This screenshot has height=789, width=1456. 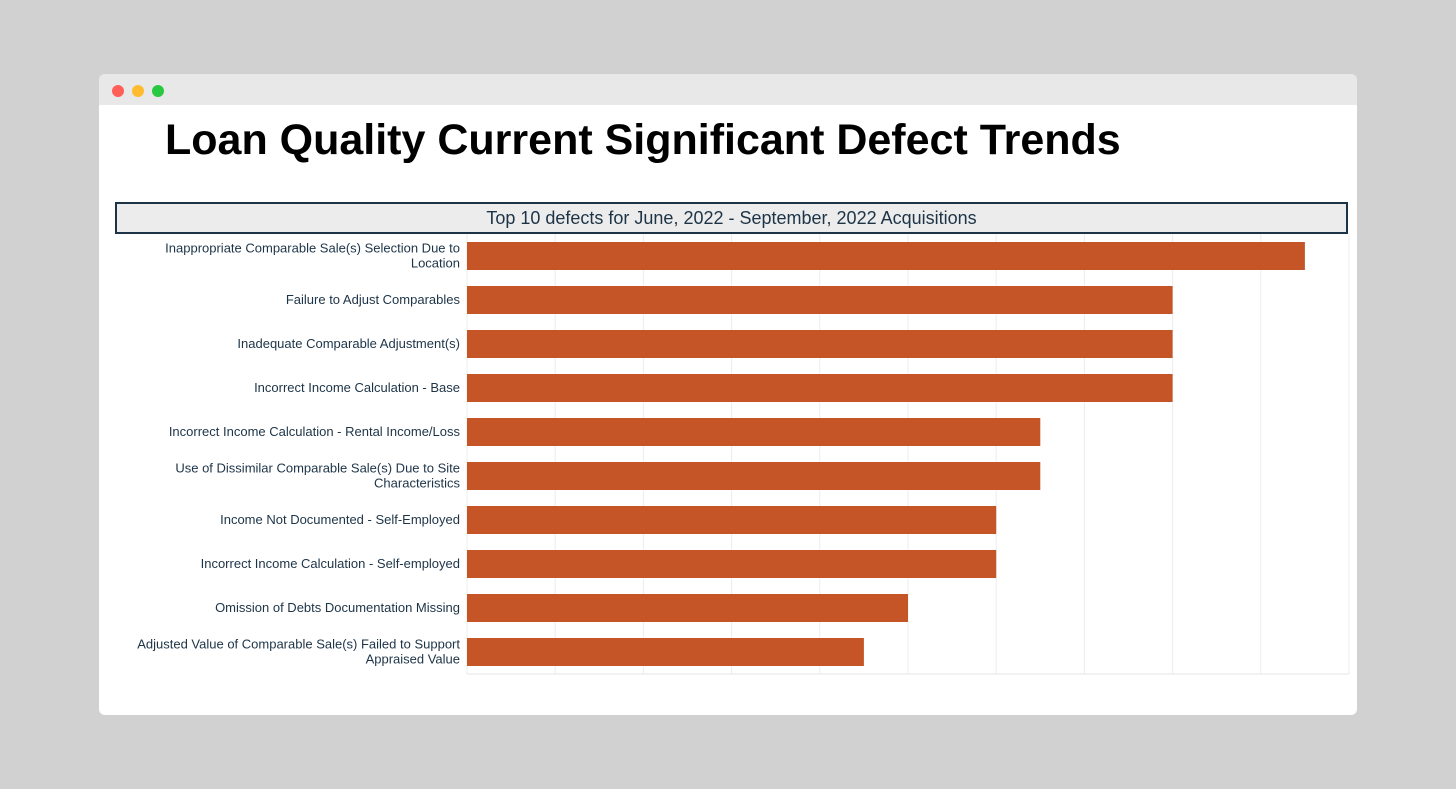 What do you see at coordinates (373, 299) in the screenshot?
I see `category-label: Failure to Adjust Comparables` at bounding box center [373, 299].